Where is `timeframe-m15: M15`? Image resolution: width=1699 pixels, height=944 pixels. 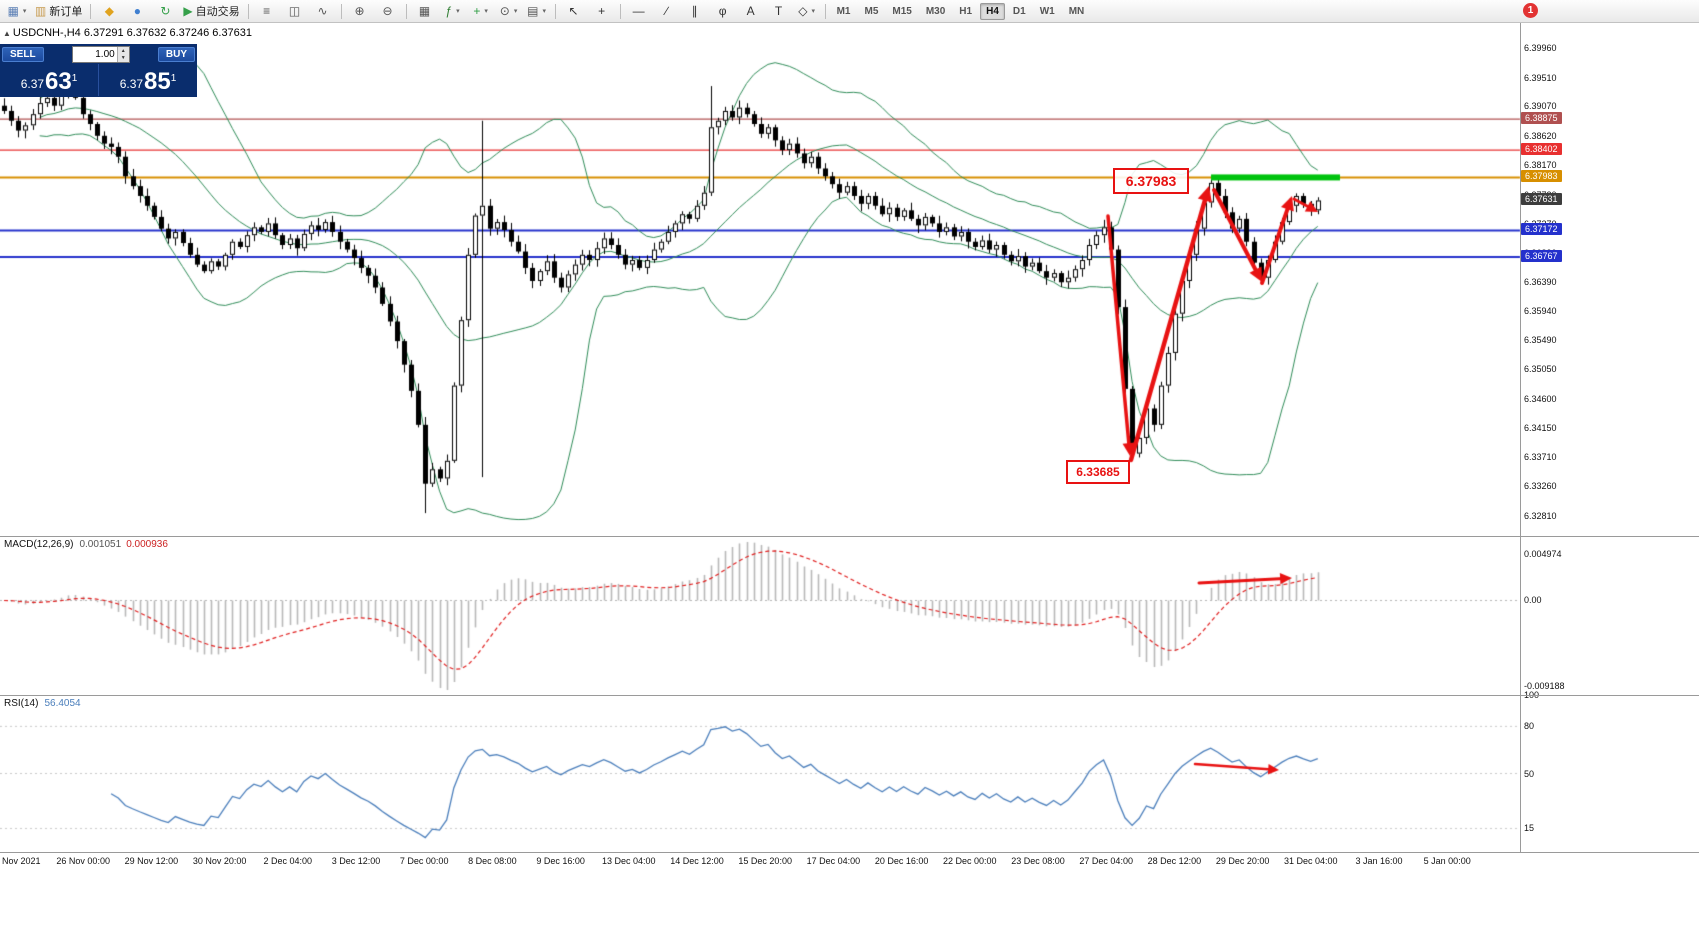
timeframe-m15: M15 is located at coordinates (902, 11).